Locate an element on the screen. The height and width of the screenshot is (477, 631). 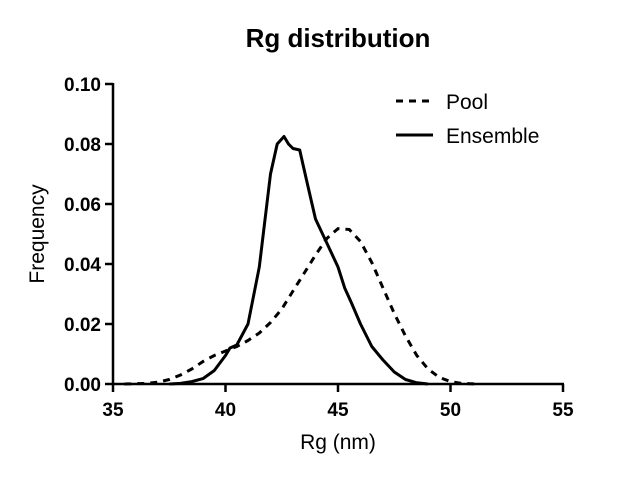
y-tick-label: 0.06 is located at coordinates (82, 205).